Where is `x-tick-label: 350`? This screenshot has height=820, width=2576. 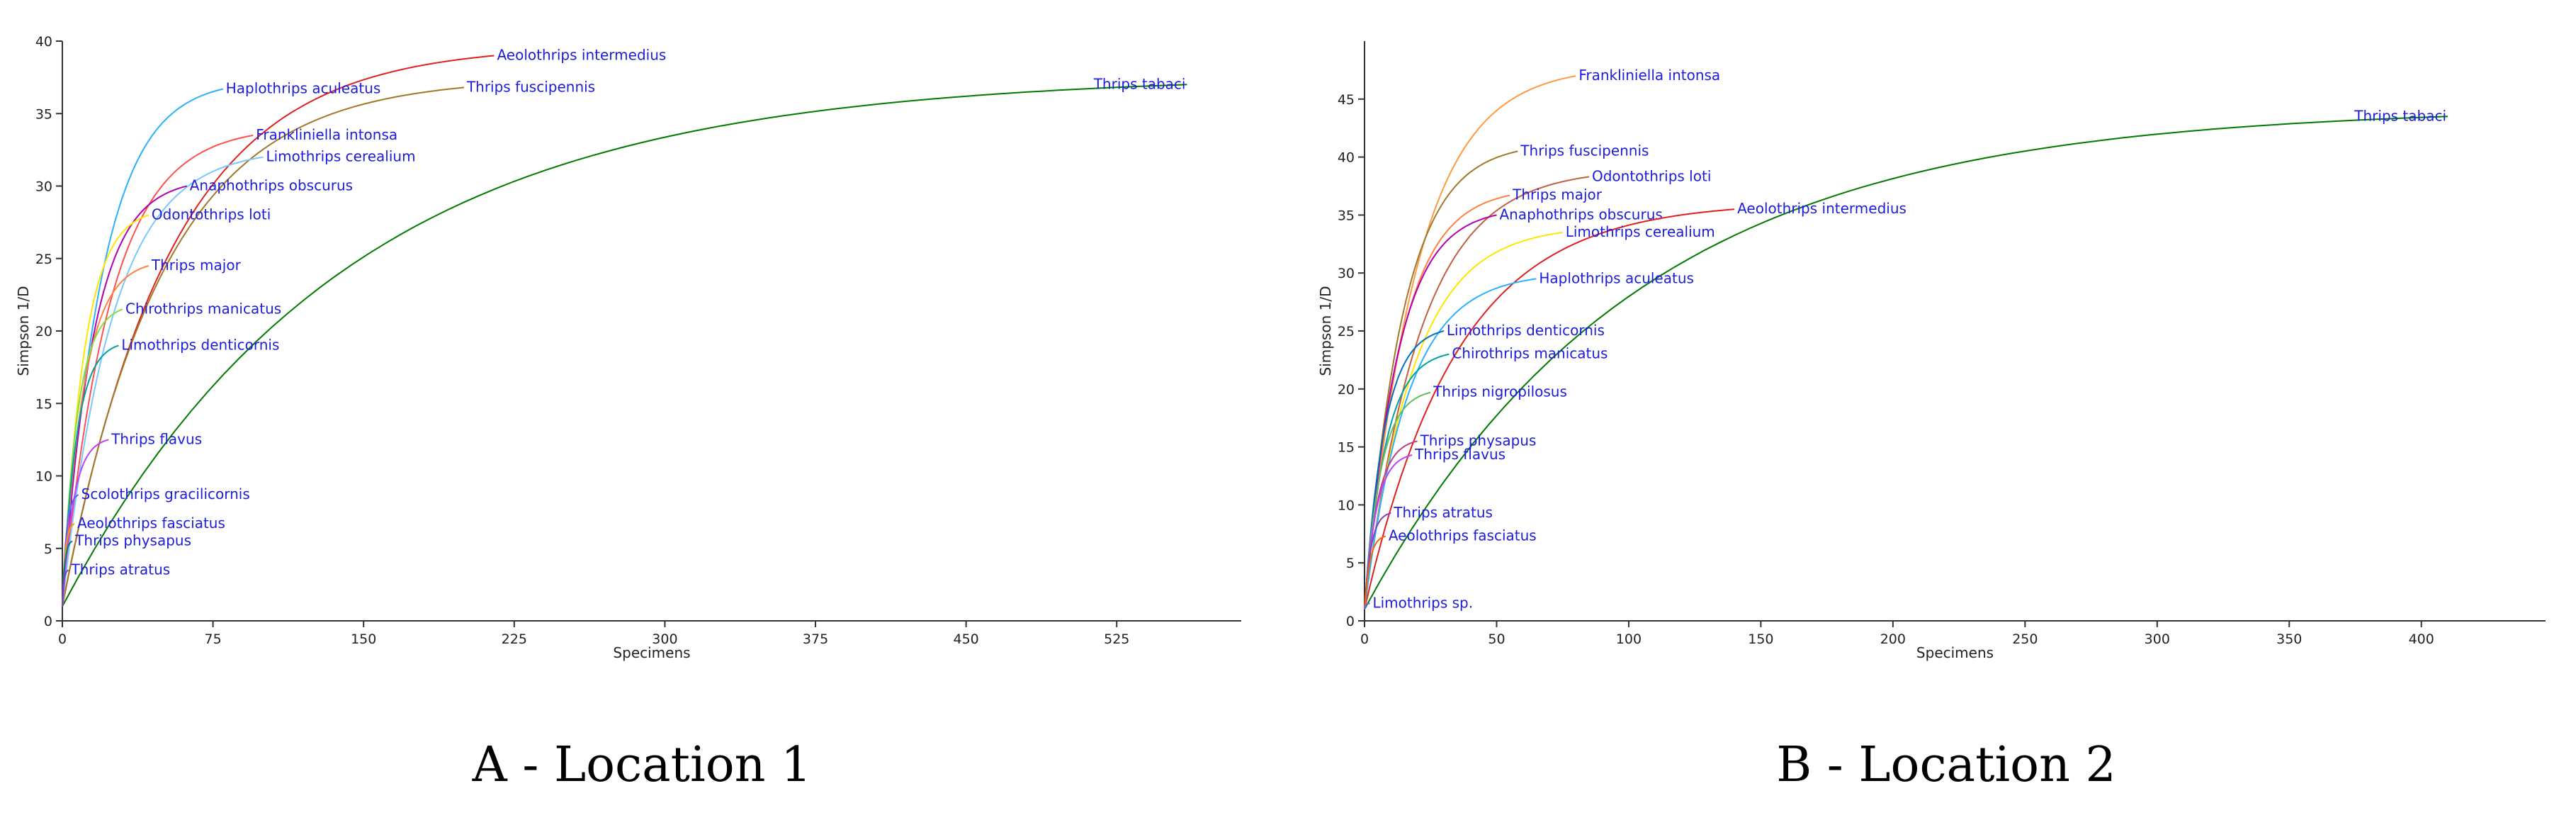 x-tick-label: 350 is located at coordinates (2289, 639).